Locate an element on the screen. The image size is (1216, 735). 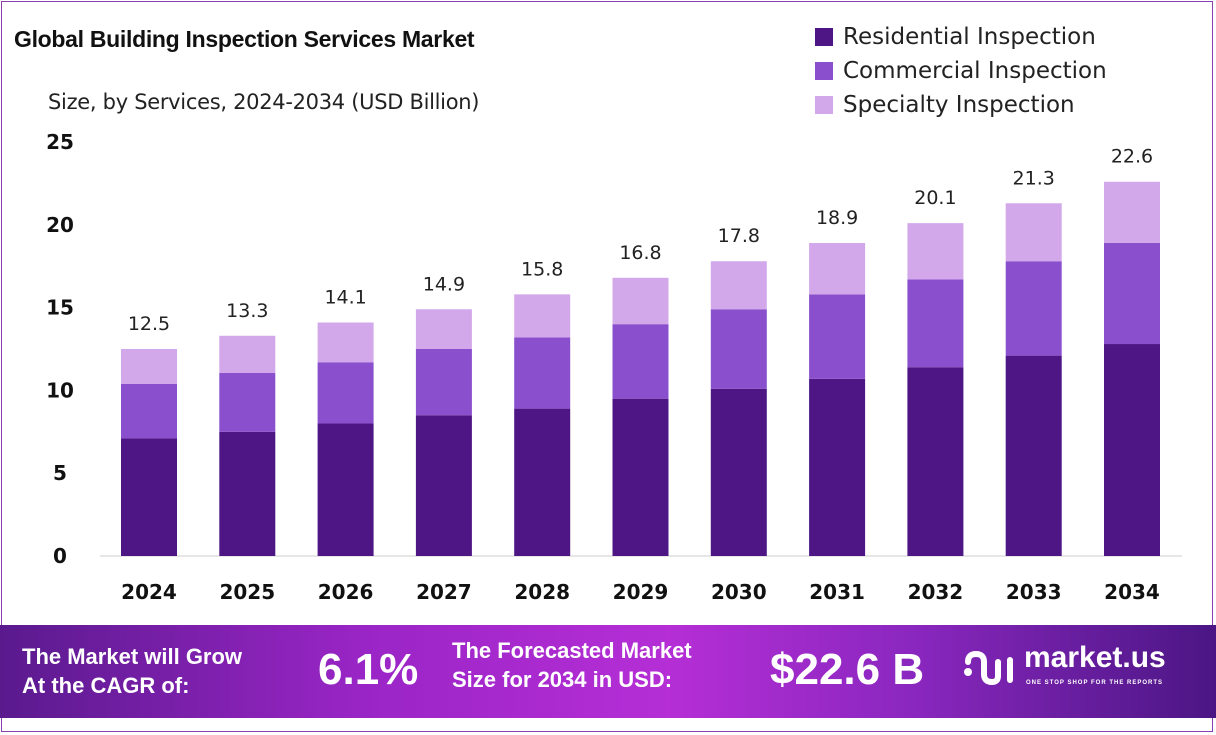
y-tick-label: 10 is located at coordinates (60, 390).